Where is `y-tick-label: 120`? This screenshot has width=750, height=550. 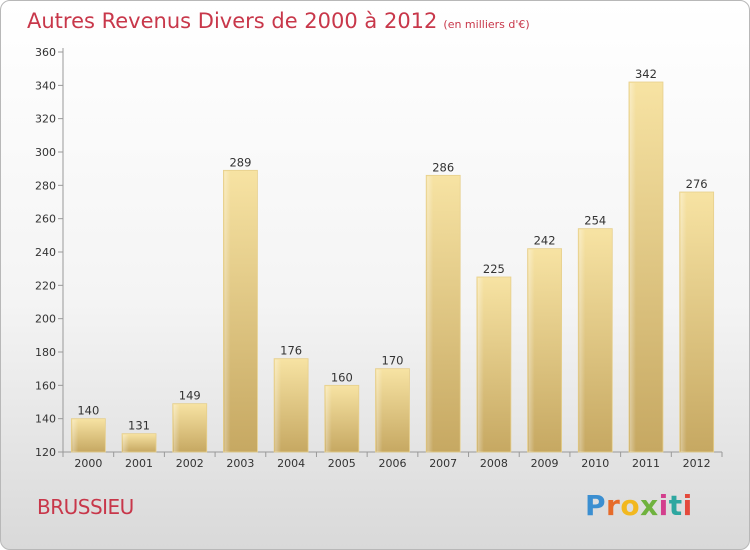
y-tick-label: 120 is located at coordinates (45, 452).